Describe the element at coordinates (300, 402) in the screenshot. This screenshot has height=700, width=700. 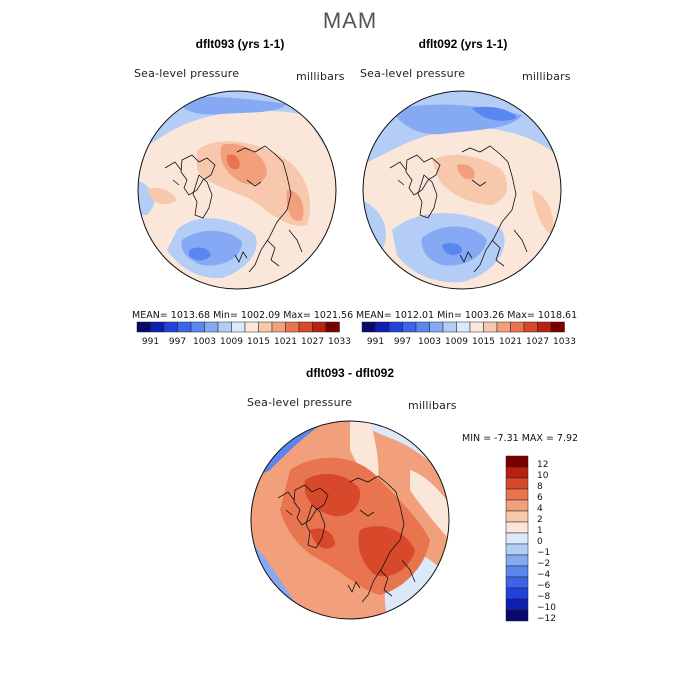
I see `diff-variable: Sea-level pressure` at that location.